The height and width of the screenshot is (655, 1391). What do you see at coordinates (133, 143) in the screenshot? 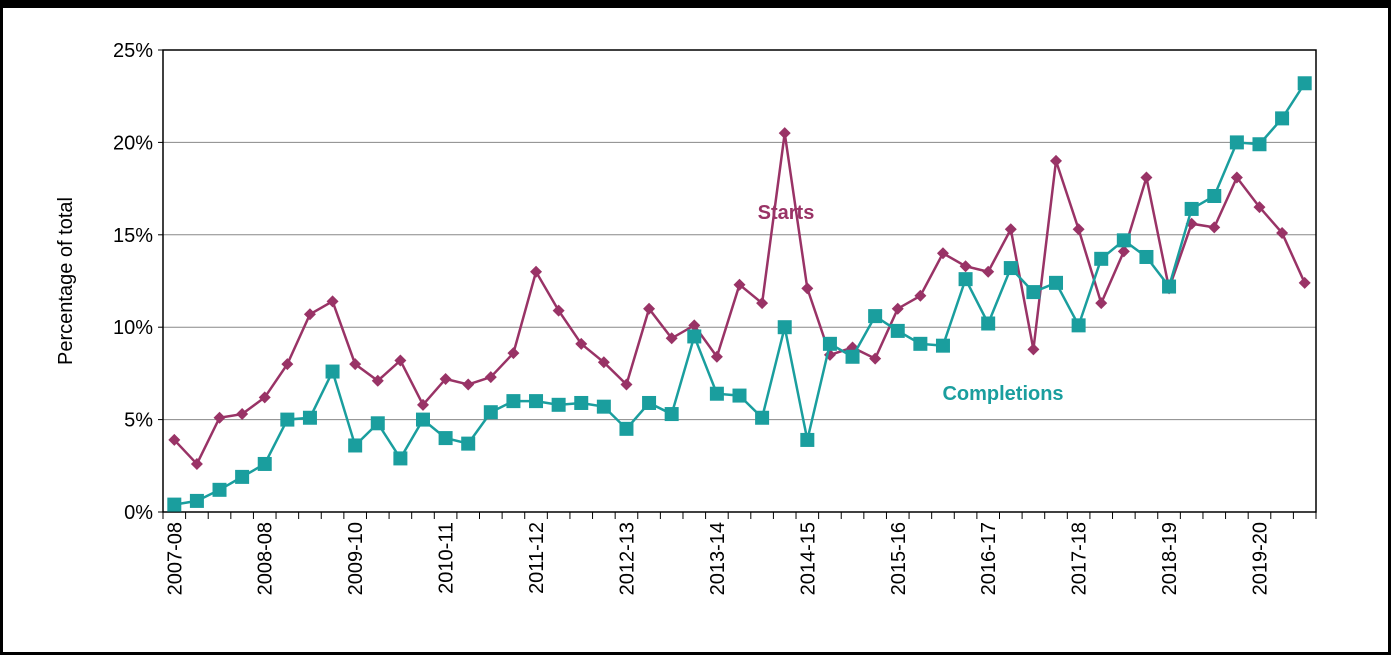
I see `y-tick-label: 20%` at bounding box center [133, 143].